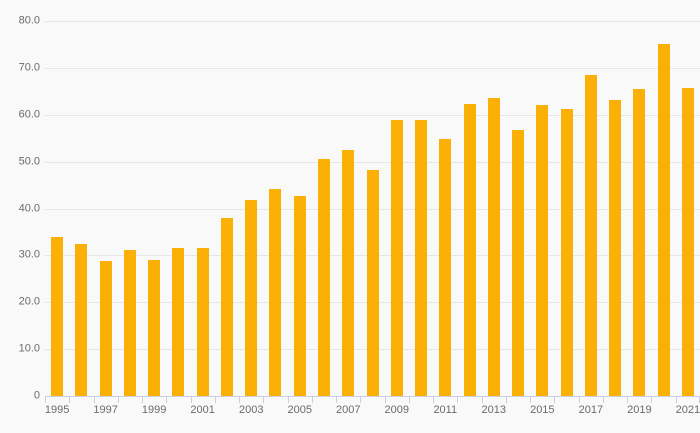  I want to click on x-axis-tick-label: 2005, so click(299, 410).